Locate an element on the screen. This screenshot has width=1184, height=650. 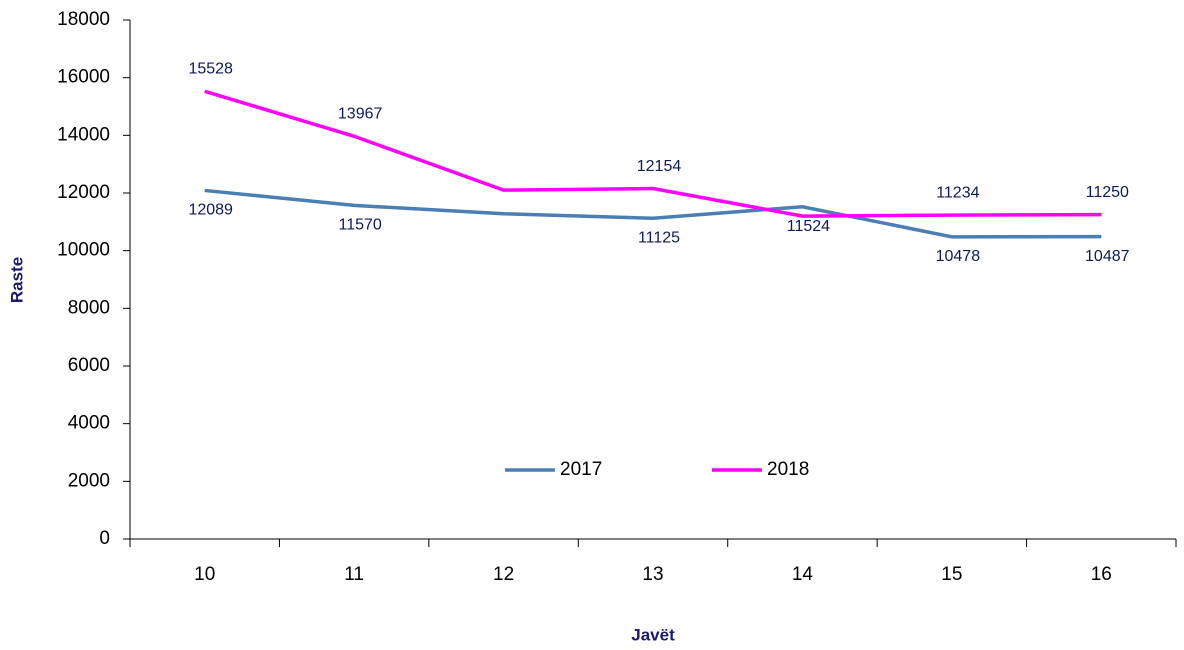
x-tick-label: 11 is located at coordinates (354, 574).